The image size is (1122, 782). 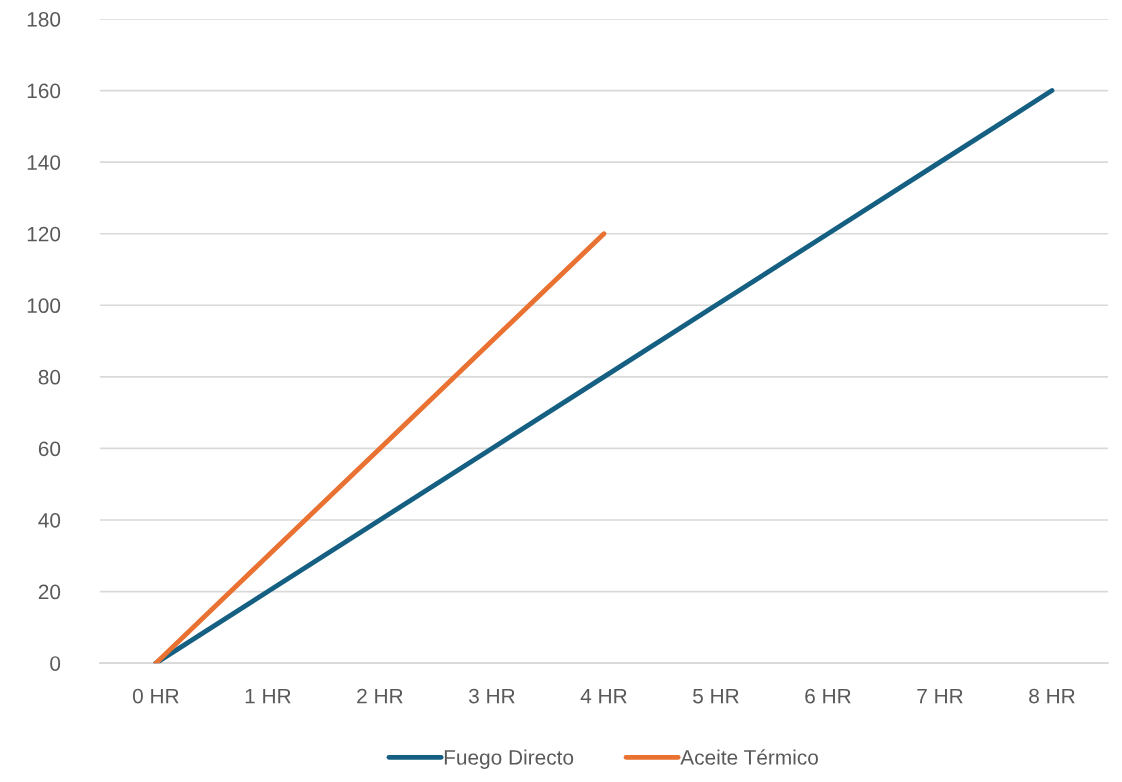 I want to click on y-tick-label: 20, so click(x=49, y=592).